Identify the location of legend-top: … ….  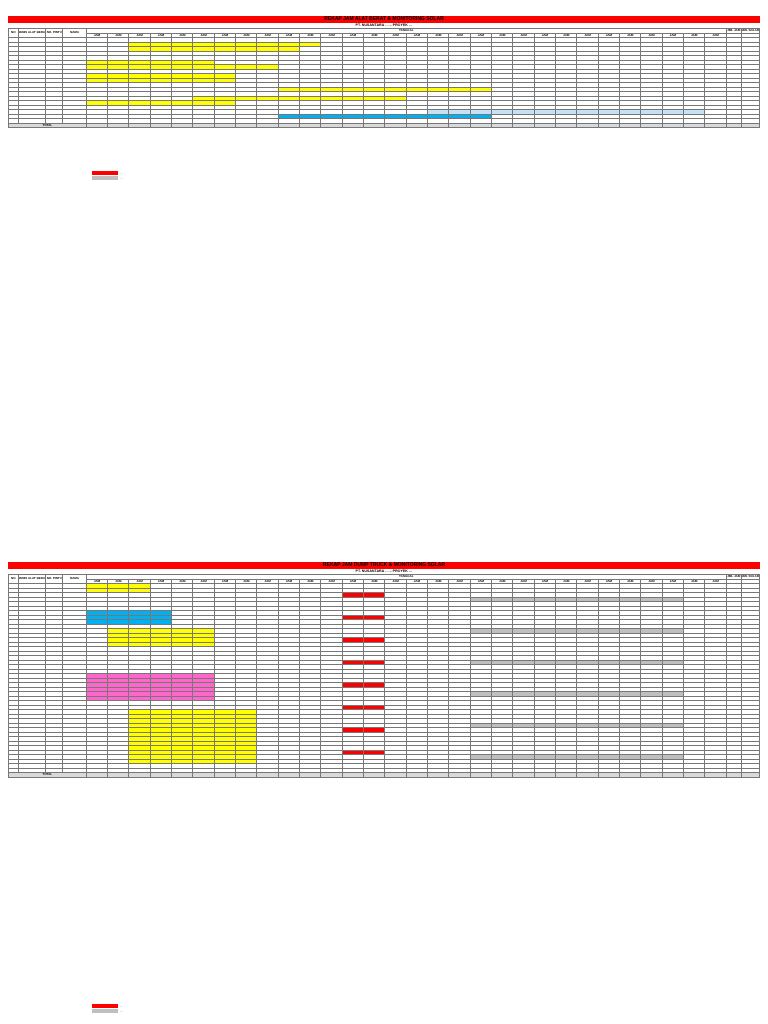
(107, 175).